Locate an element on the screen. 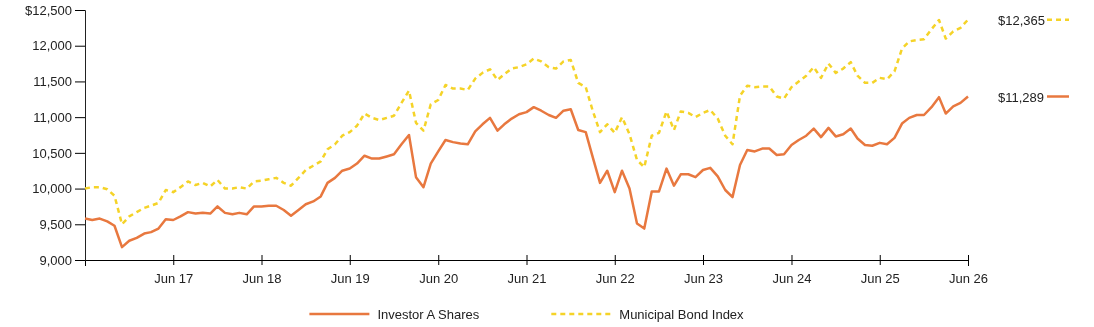  y-tick-label: 12,000 is located at coordinates (52, 46).